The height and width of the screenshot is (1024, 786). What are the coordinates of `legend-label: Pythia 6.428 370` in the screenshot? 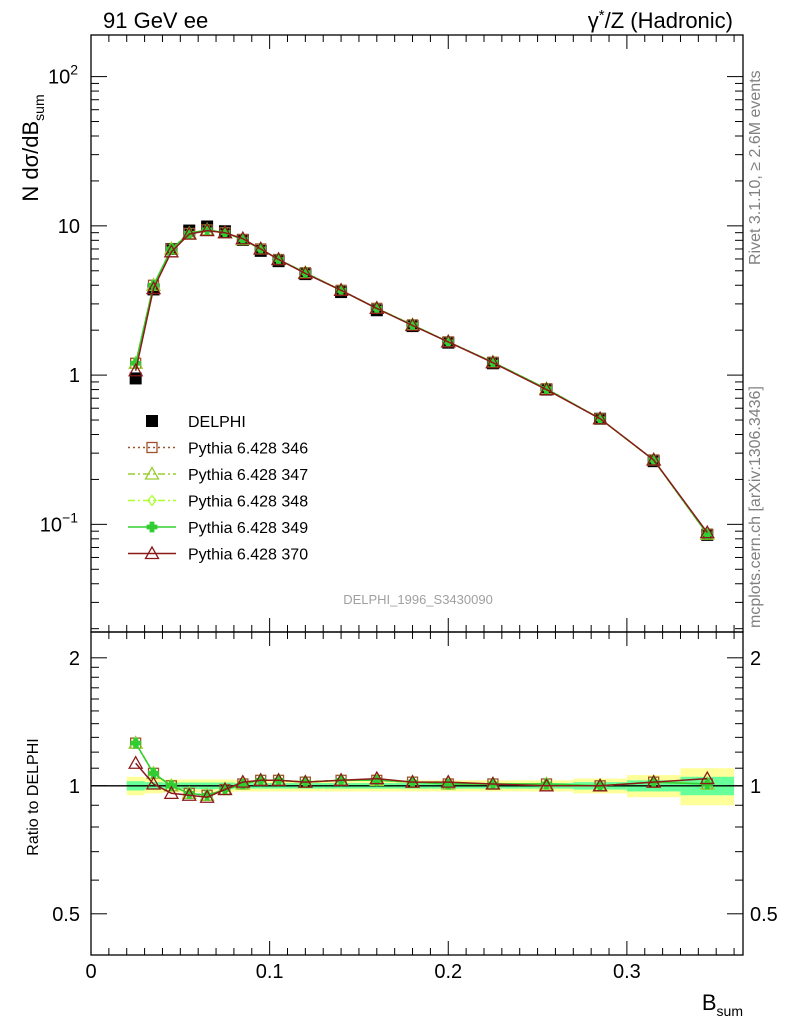 It's located at (248, 555).